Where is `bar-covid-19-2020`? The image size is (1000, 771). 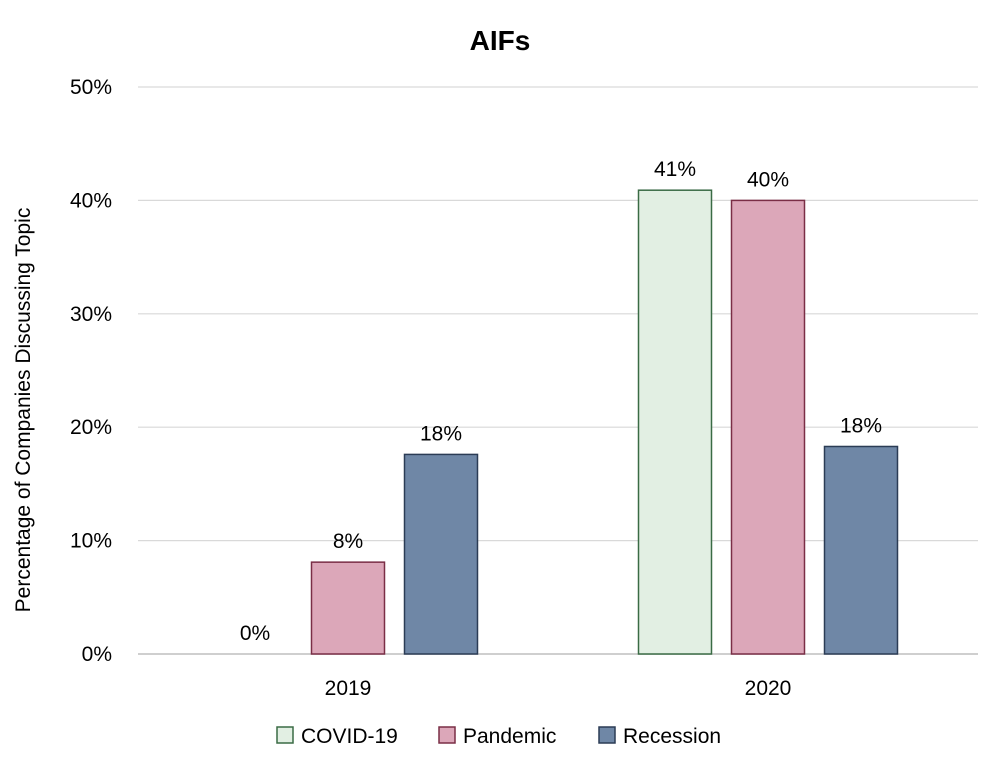 bar-covid-19-2020 is located at coordinates (675, 422).